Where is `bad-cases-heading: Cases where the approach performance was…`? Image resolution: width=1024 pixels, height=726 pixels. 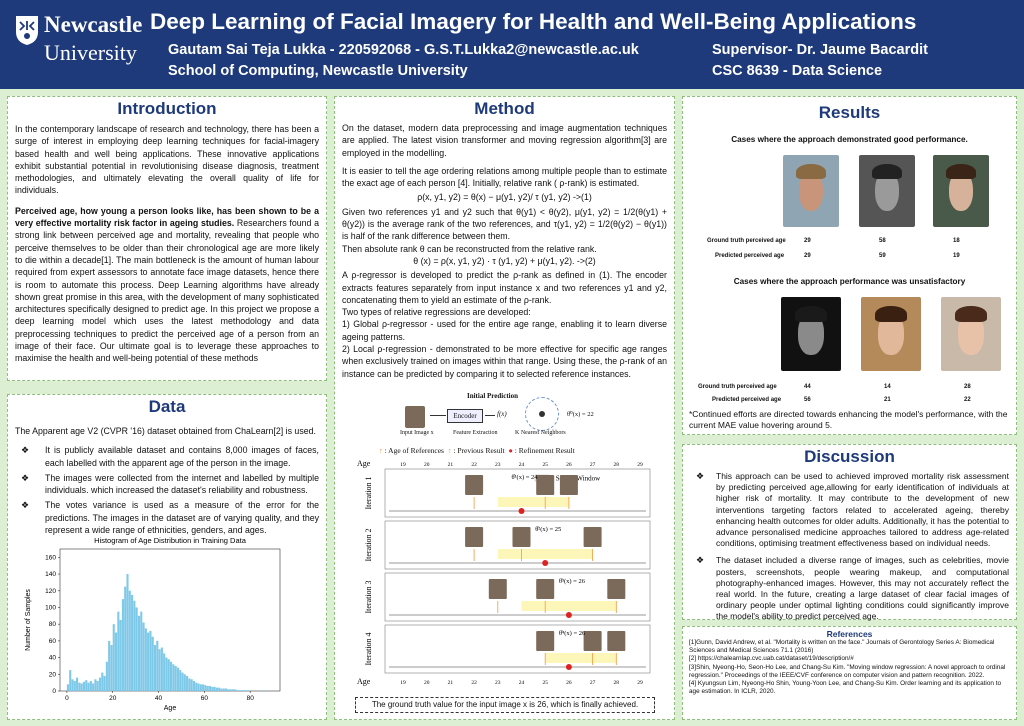 bad-cases-heading: Cases where the approach performance was… is located at coordinates (849, 281).